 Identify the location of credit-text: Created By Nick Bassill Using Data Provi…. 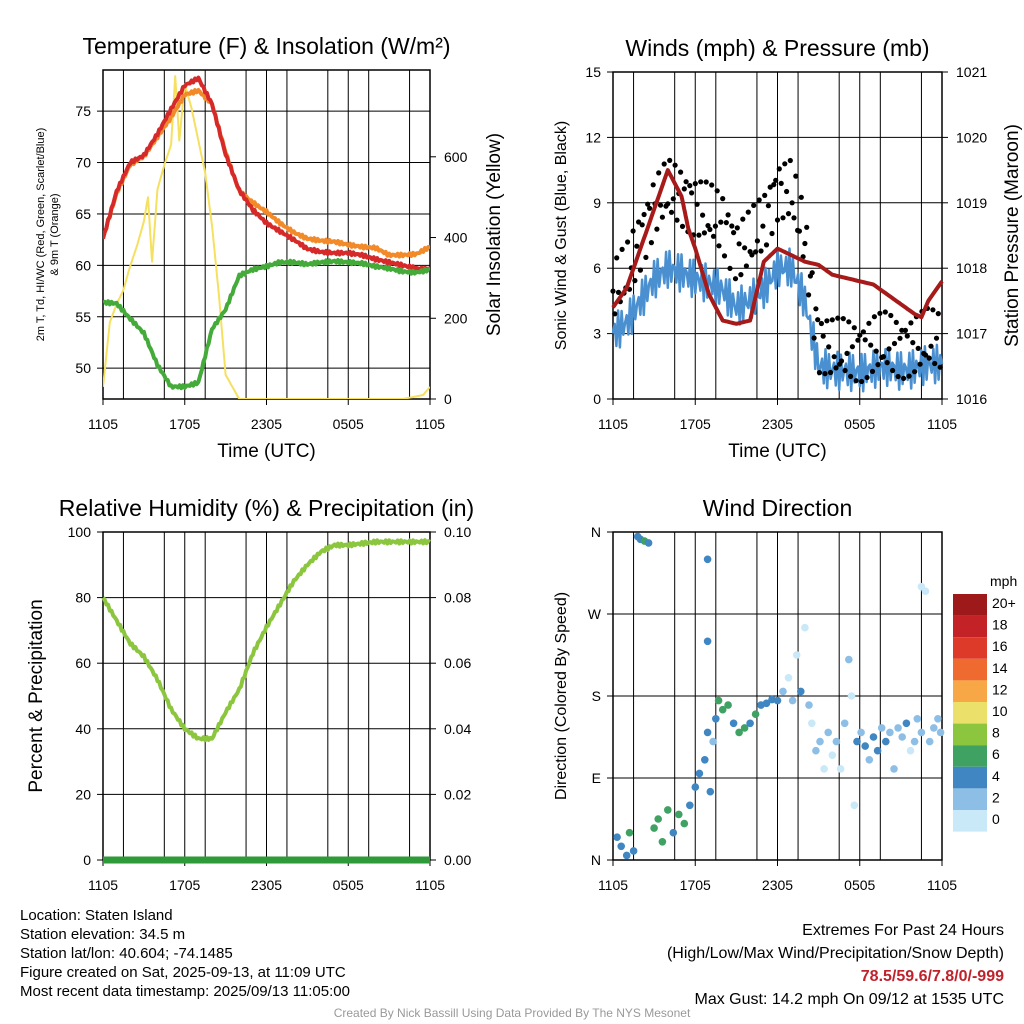
(512, 1013).